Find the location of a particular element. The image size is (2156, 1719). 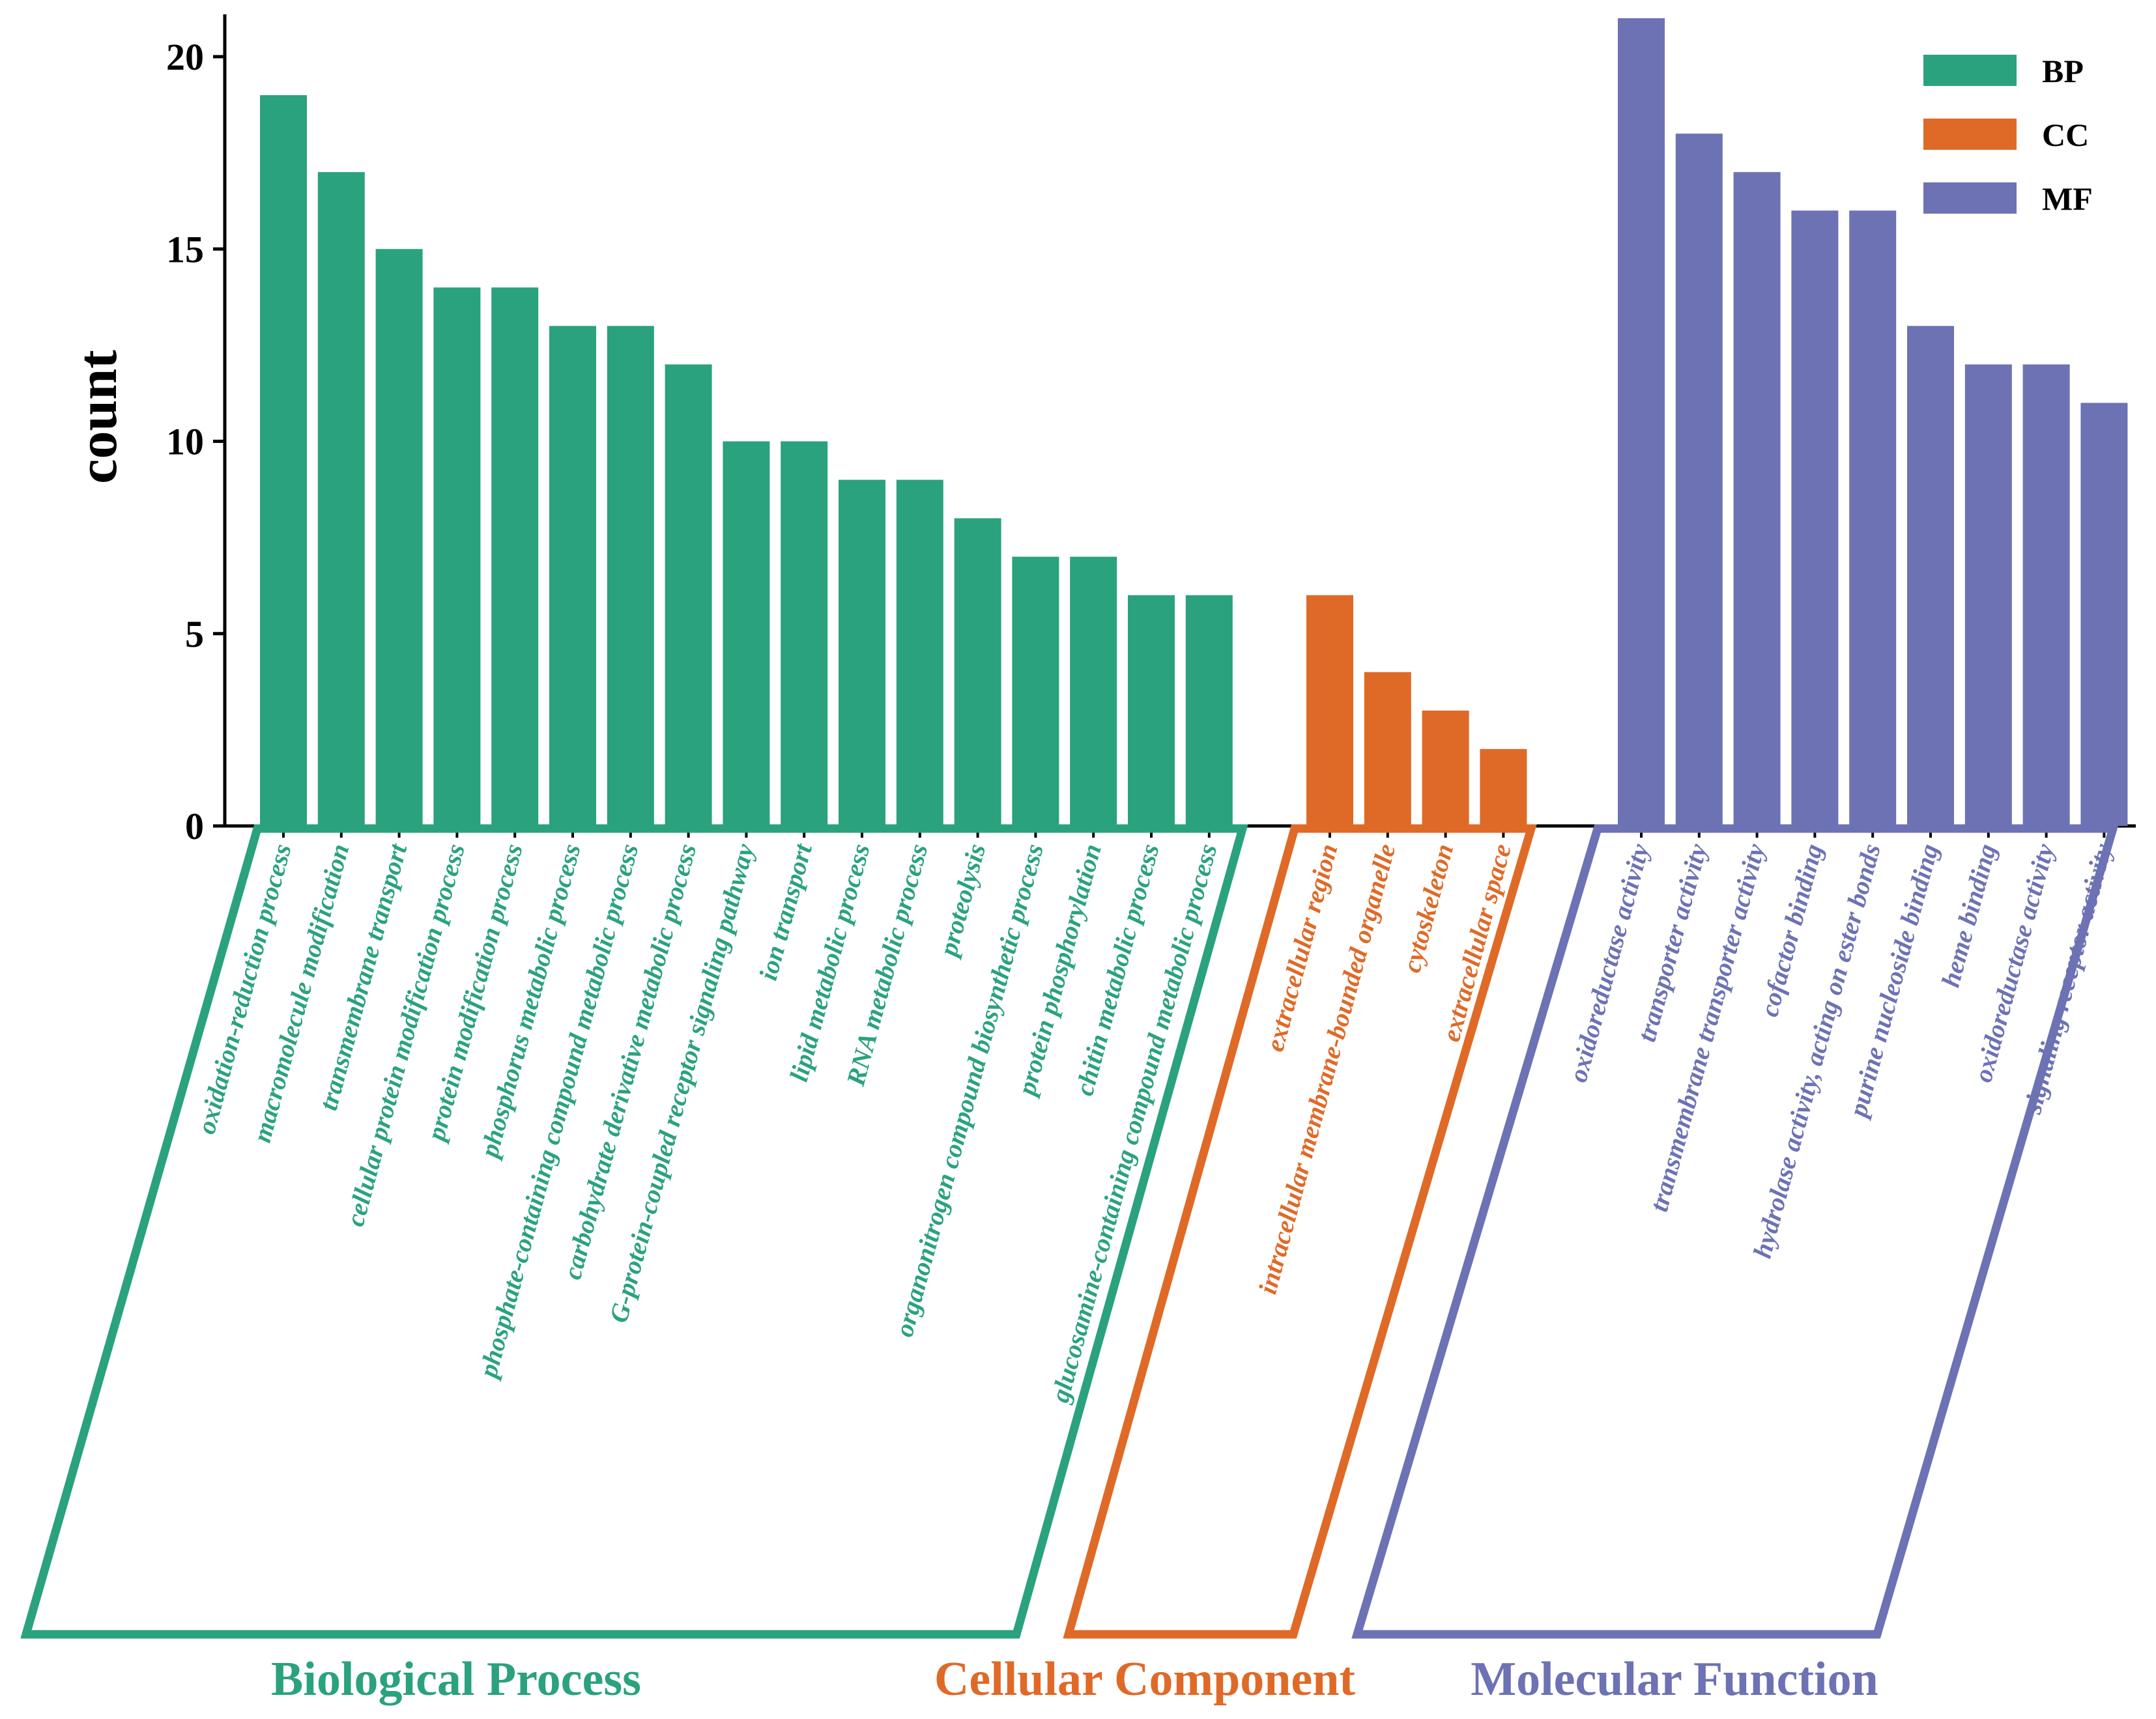

bar-bp-transmembrane-transport is located at coordinates (399, 537).